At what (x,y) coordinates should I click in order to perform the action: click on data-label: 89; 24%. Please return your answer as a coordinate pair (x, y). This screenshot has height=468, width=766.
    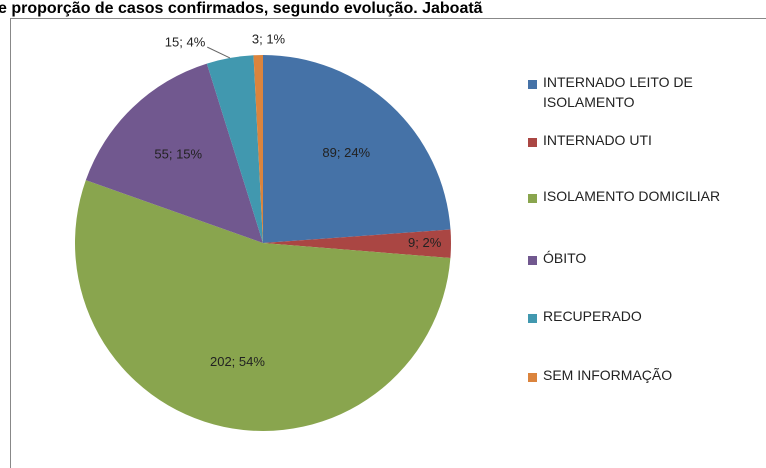
    Looking at the image, I should click on (346, 152).